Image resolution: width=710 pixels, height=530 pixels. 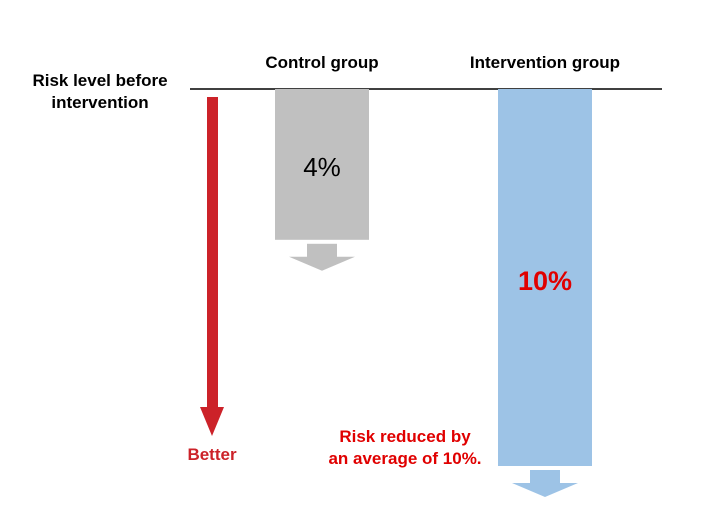 I want to click on bar-intervention-down-arrow, so click(x=545, y=483).